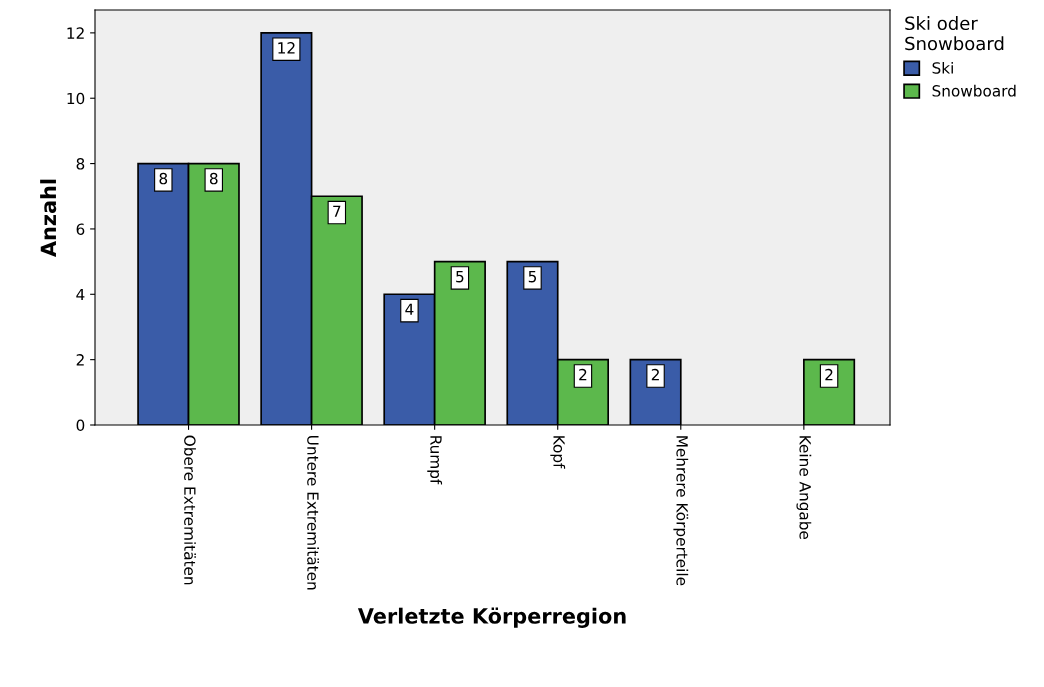 This screenshot has height=687, width=1044. I want to click on data-label: 12, so click(286, 48).